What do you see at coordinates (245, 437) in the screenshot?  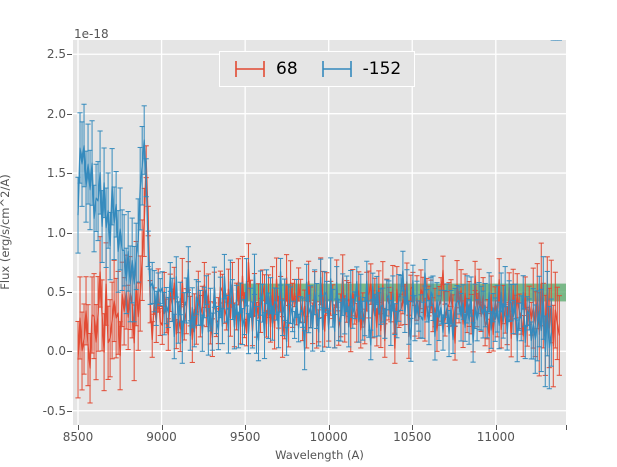 I see `x-tick-label: 9500` at bounding box center [245, 437].